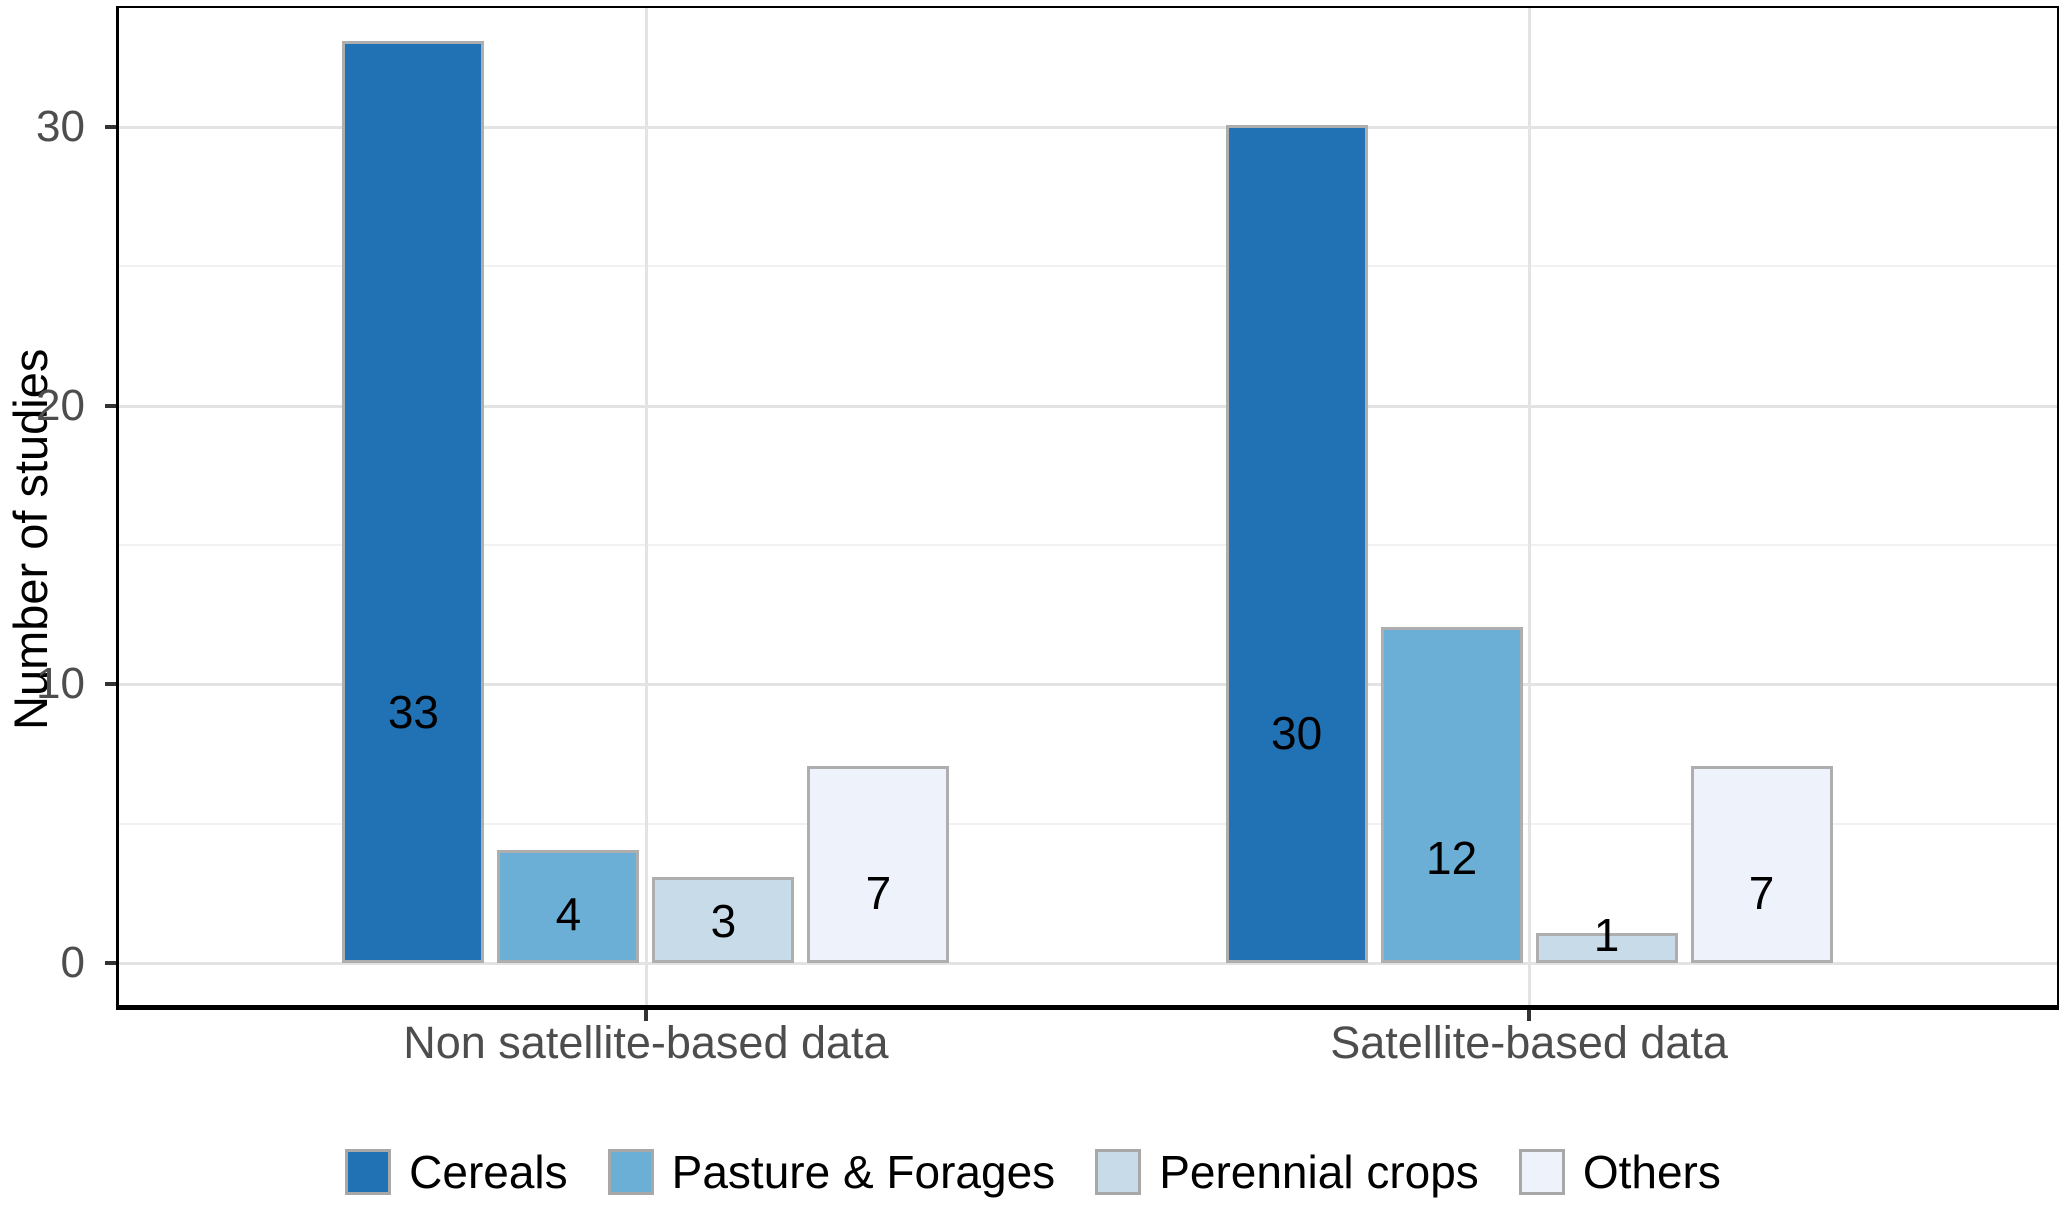  I want to click on bar-pasture-forages-cat1, so click(568, 906).